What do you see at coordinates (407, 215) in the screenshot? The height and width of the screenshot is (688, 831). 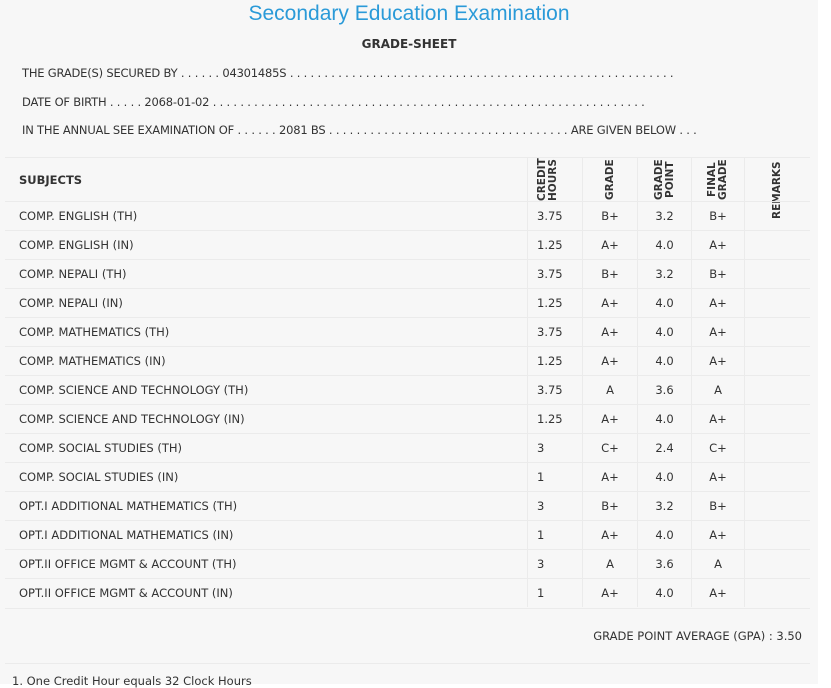 I see `table-row: COMP. ENGLISH (TH) 3.75 B+ 3.2 B+` at bounding box center [407, 215].